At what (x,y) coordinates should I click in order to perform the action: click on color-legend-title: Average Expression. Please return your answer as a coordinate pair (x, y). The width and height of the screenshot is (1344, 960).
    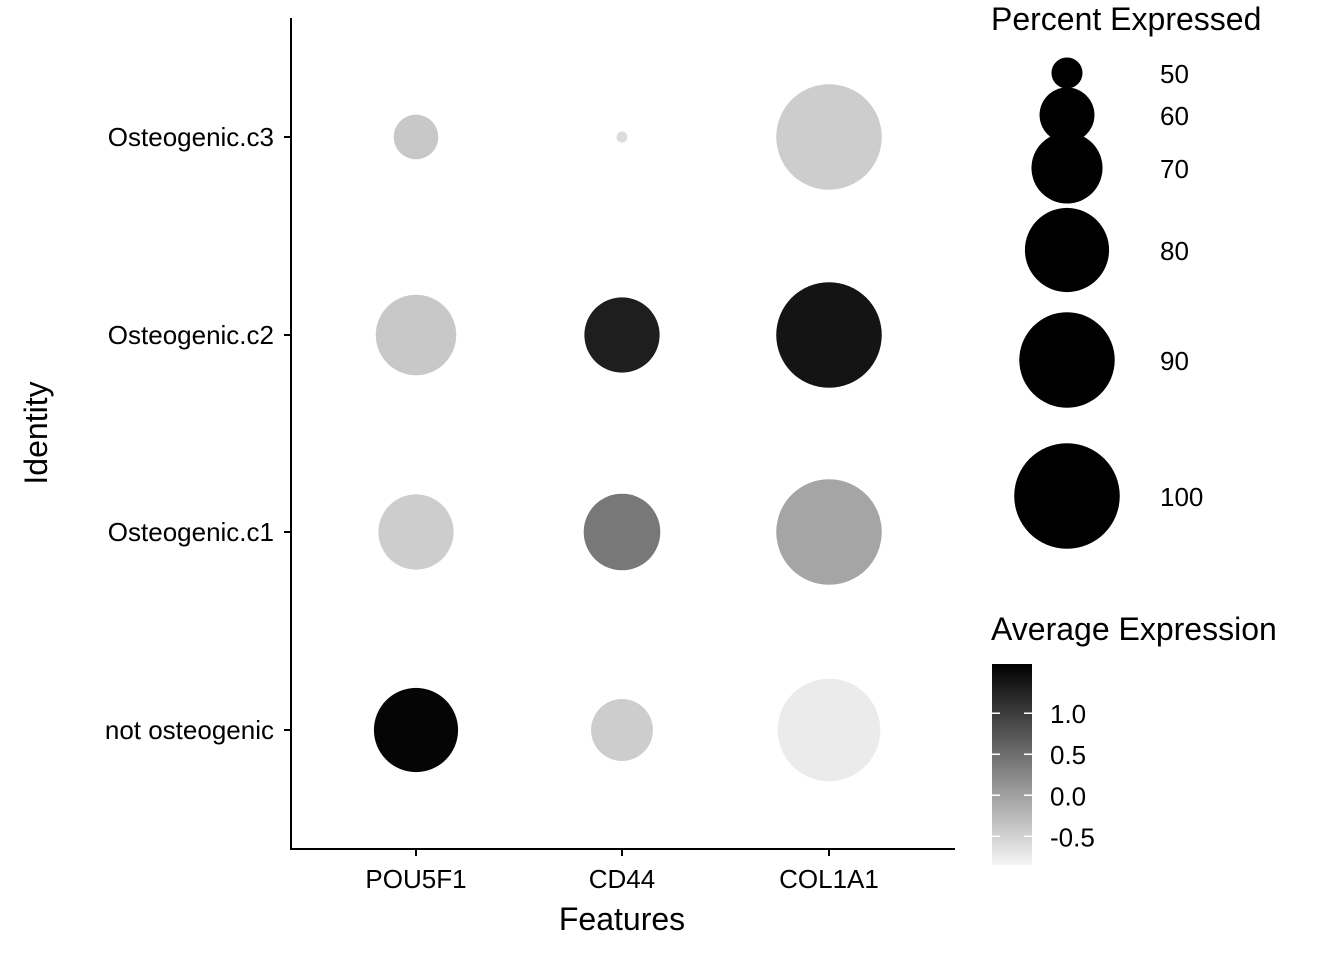
    Looking at the image, I should click on (1134, 629).